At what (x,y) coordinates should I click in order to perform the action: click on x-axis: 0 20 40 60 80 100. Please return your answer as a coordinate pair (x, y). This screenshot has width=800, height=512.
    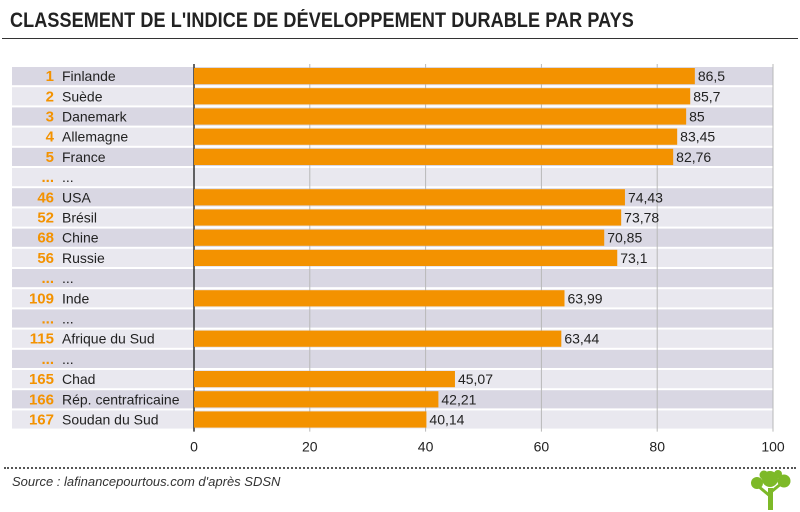
    Looking at the image, I should click on (487, 447).